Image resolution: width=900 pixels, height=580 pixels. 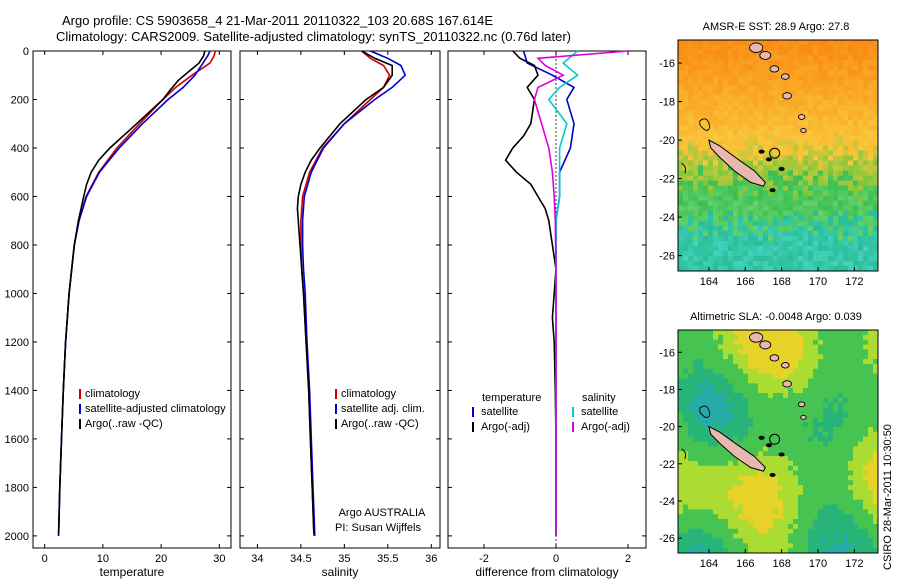 What do you see at coordinates (387, 559) in the screenshot?
I see `salinity-xtick-label: 35.5` at bounding box center [387, 559].